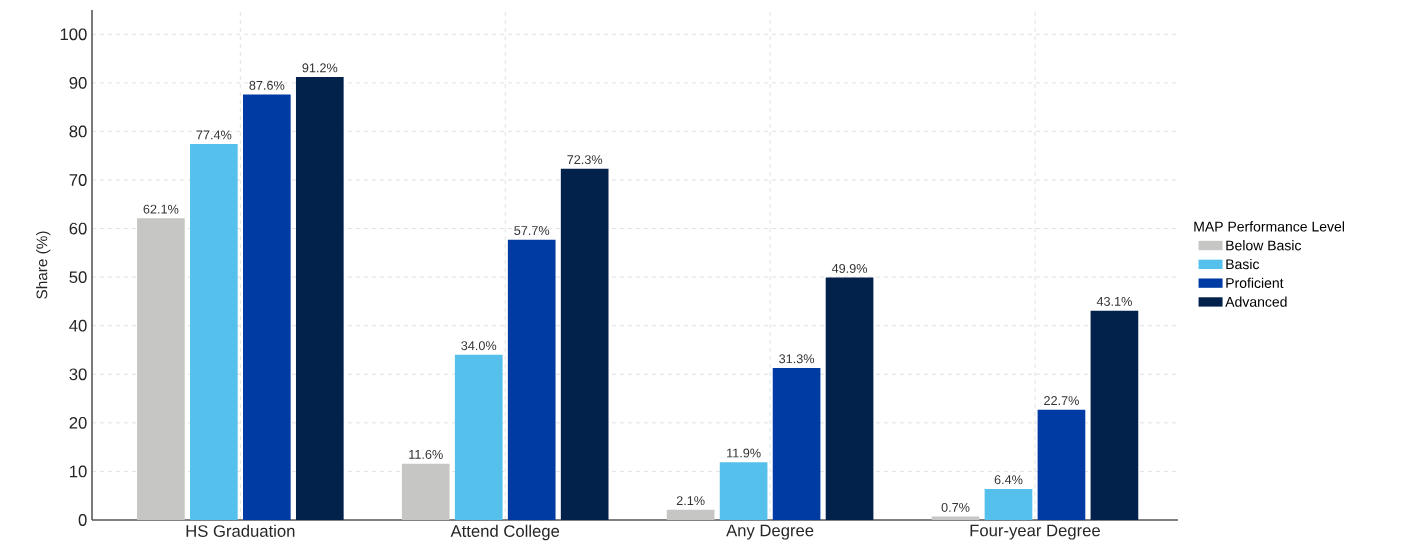 The width and height of the screenshot is (1406, 549). What do you see at coordinates (1035, 532) in the screenshot?
I see `x-tick-label: Four-year Degree` at bounding box center [1035, 532].